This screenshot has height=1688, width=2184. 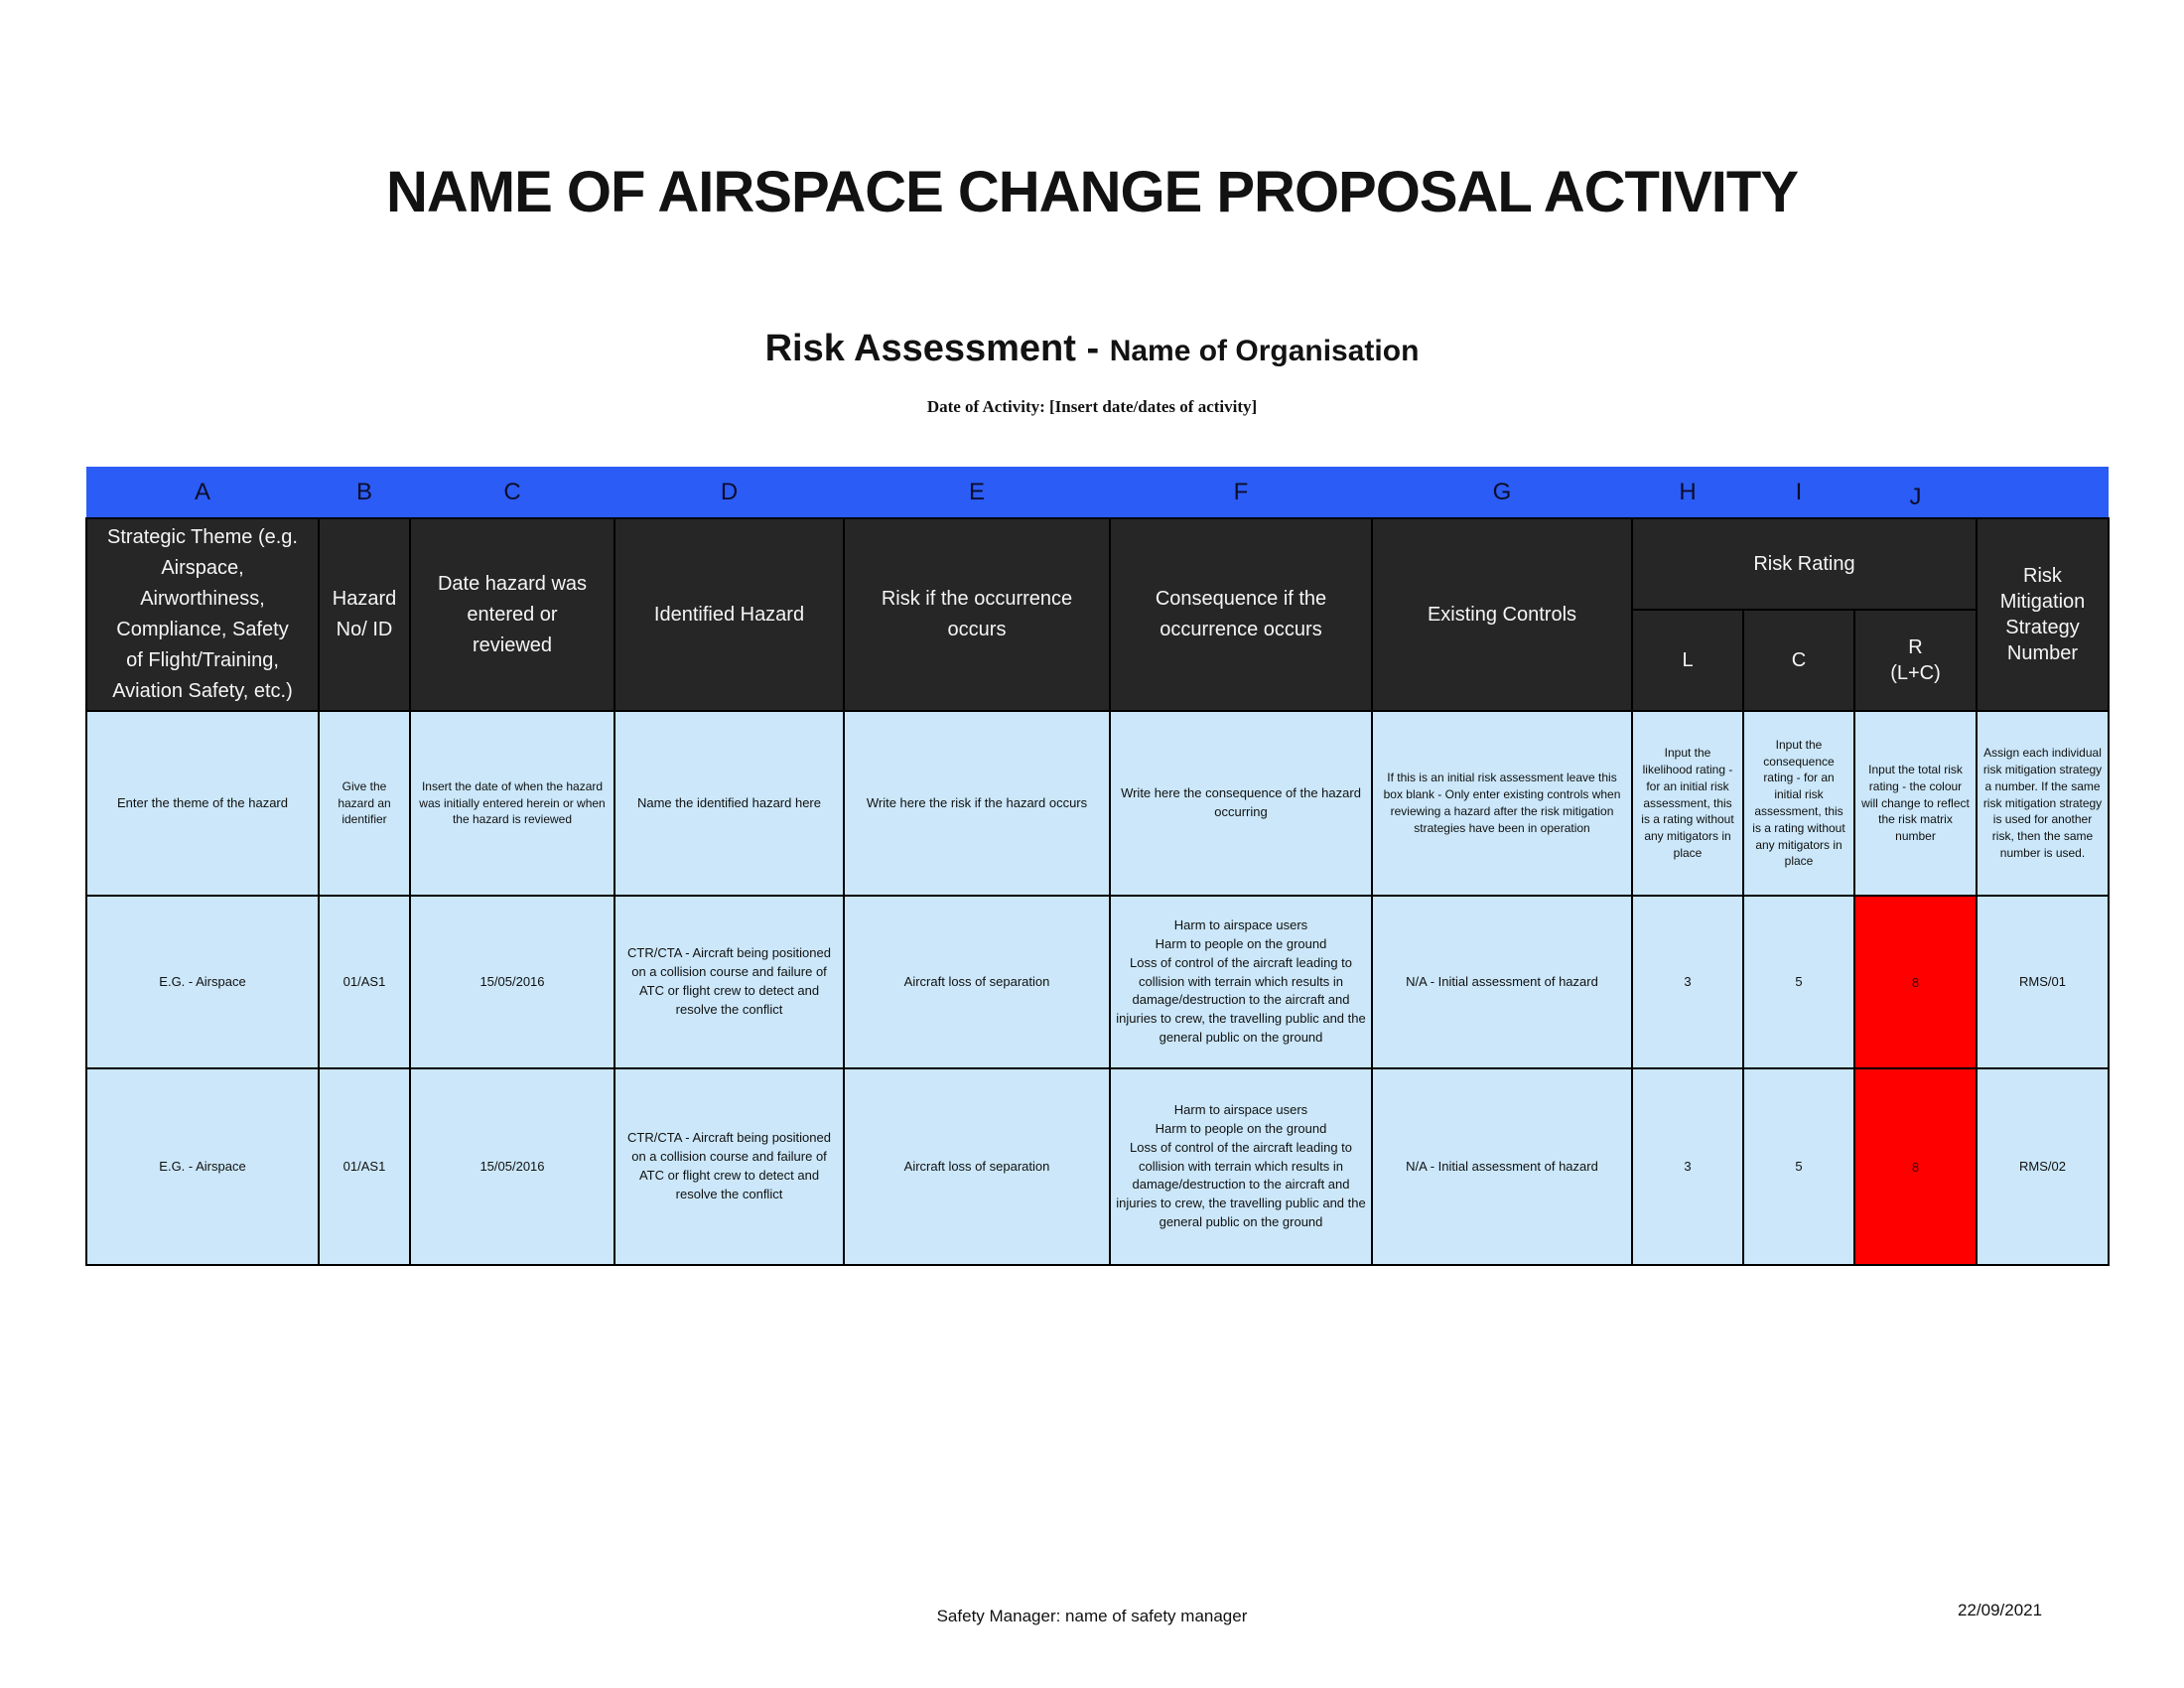 What do you see at coordinates (512, 614) in the screenshot?
I see `header-date-entered: Date hazard was entered or reviewed` at bounding box center [512, 614].